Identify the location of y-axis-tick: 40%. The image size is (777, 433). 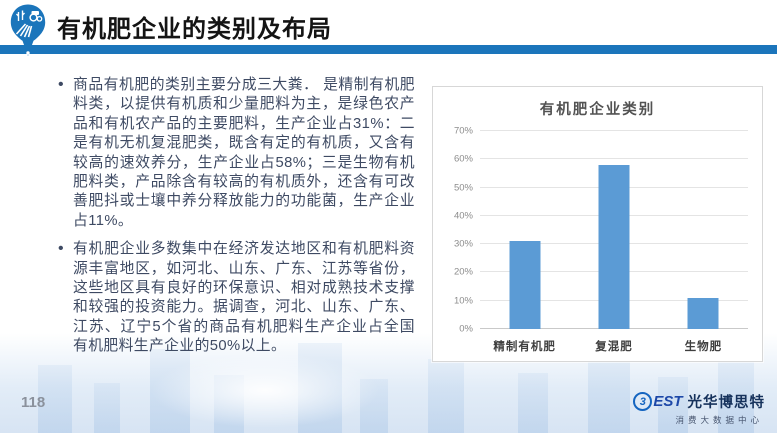
(463, 216).